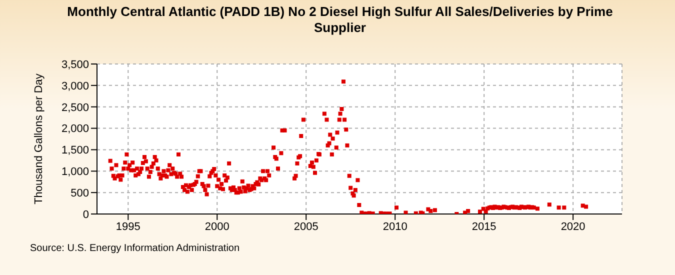  I want to click on chart-title: Monthly Central Atlantic (PADD 1B) No 2 Diesel High Sulfur All Sales/Deliveries by Prime Supplier, so click(340, 20).